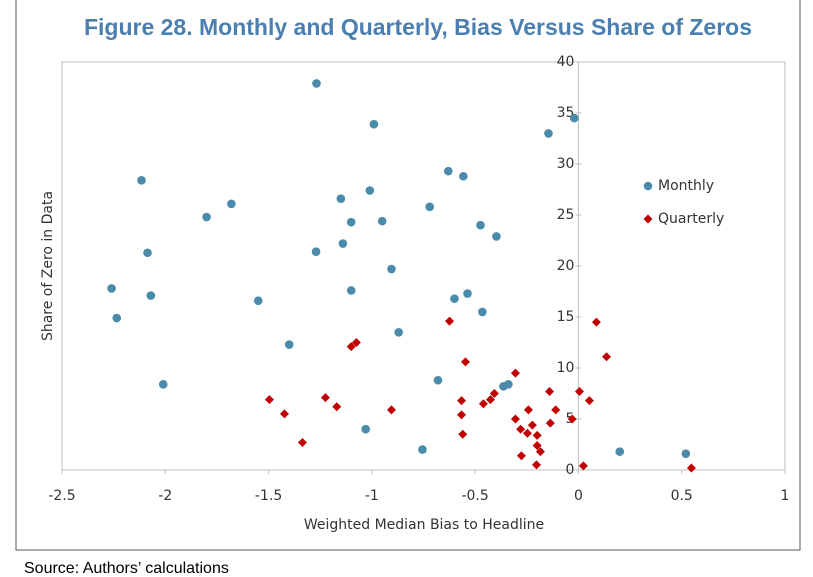 The width and height of the screenshot is (813, 577). What do you see at coordinates (785, 496) in the screenshot?
I see `x-tick-label: 1` at bounding box center [785, 496].